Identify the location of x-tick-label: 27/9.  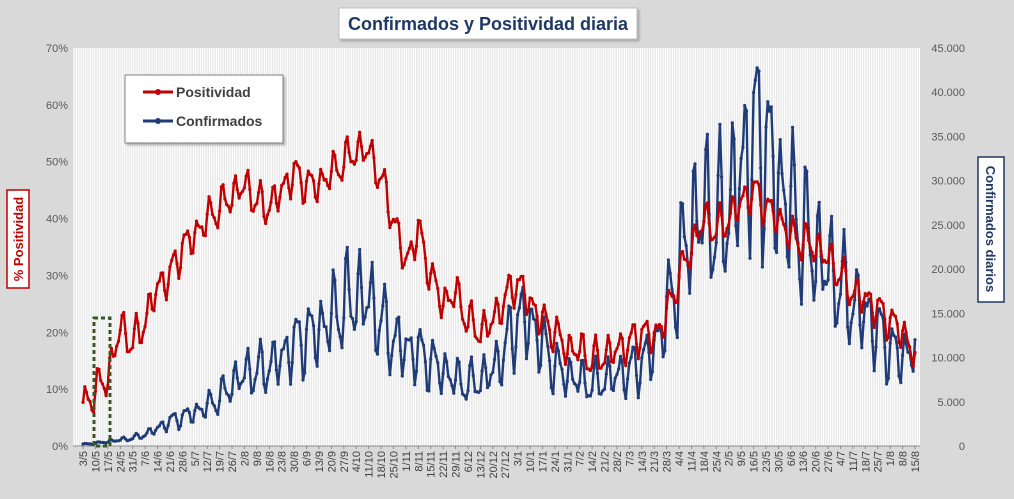
(345, 461).